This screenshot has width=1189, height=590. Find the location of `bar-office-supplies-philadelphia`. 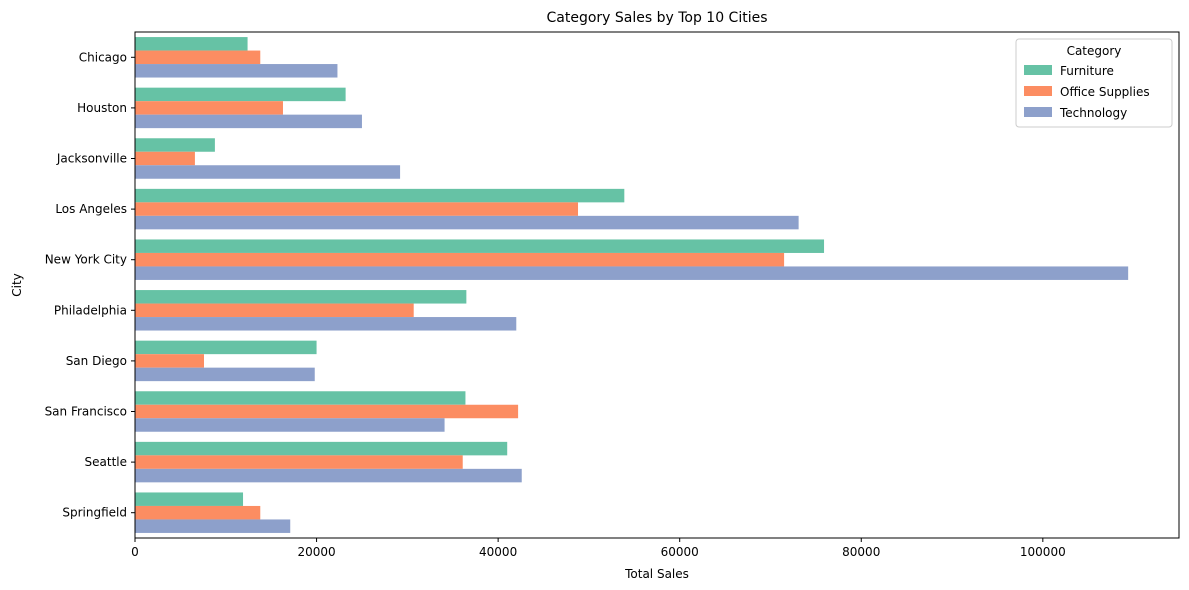

bar-office-supplies-philadelphia is located at coordinates (274, 310).